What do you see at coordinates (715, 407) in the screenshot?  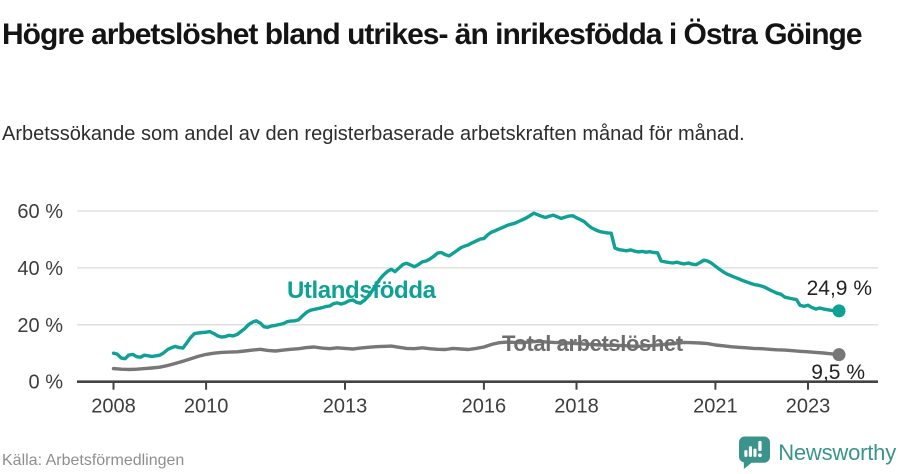 I see `x-tick-label-2021: 2021` at bounding box center [715, 407].